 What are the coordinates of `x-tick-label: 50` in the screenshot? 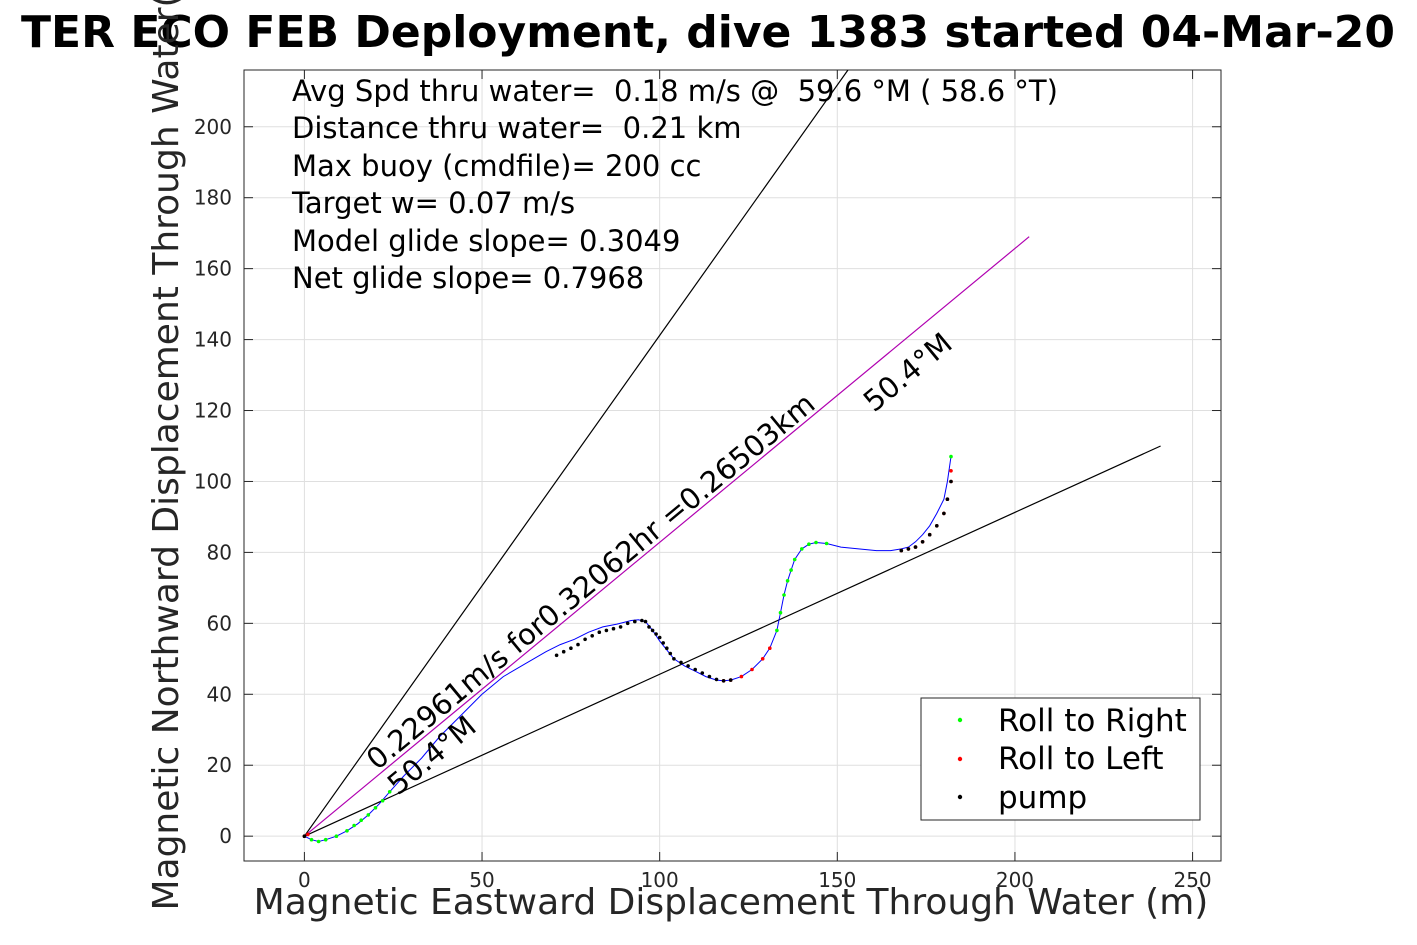 It's located at (481, 880).